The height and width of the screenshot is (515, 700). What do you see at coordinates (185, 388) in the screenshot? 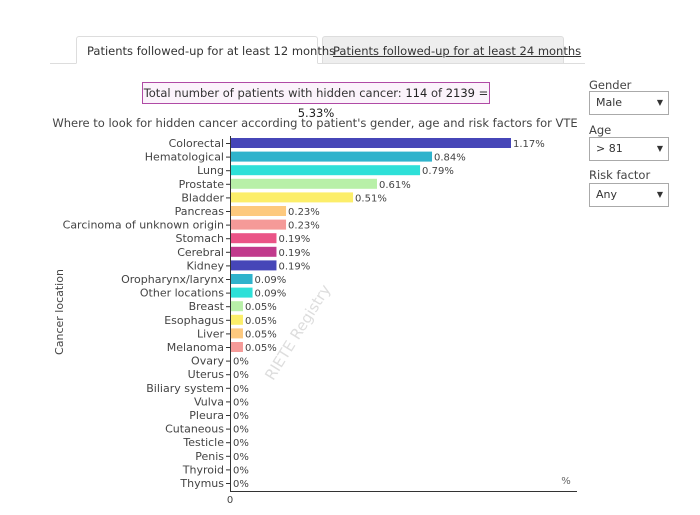
I see `category-label: Biliary system` at bounding box center [185, 388].